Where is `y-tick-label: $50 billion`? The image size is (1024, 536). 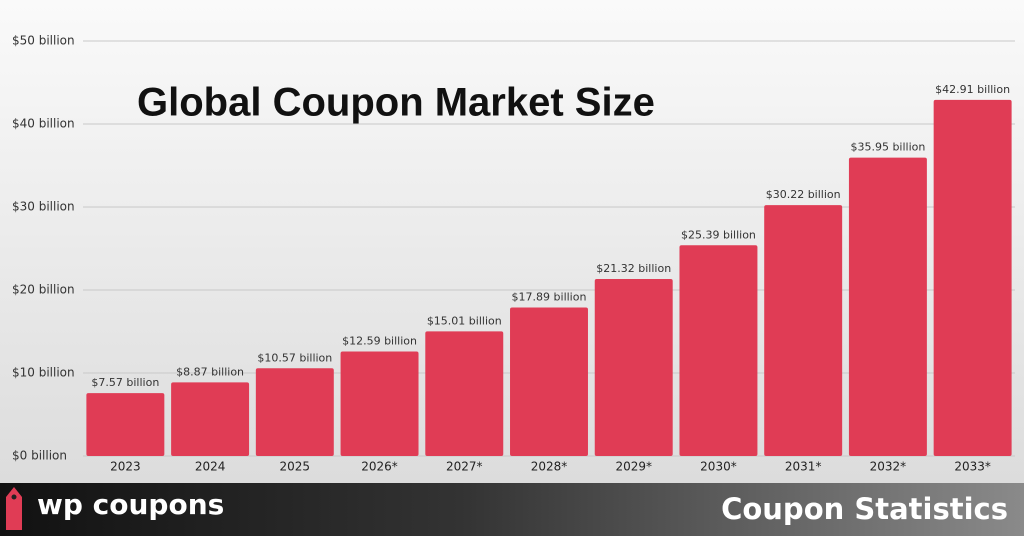 y-tick-label: $50 billion is located at coordinates (43, 41).